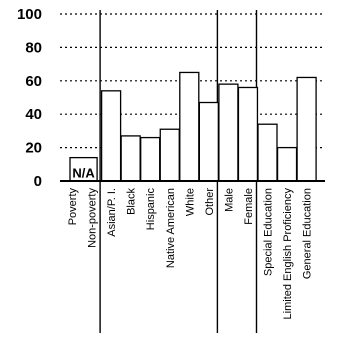 This screenshot has width=337, height=364. What do you see at coordinates (33, 81) in the screenshot?
I see `y-tick-label: 60` at bounding box center [33, 81].